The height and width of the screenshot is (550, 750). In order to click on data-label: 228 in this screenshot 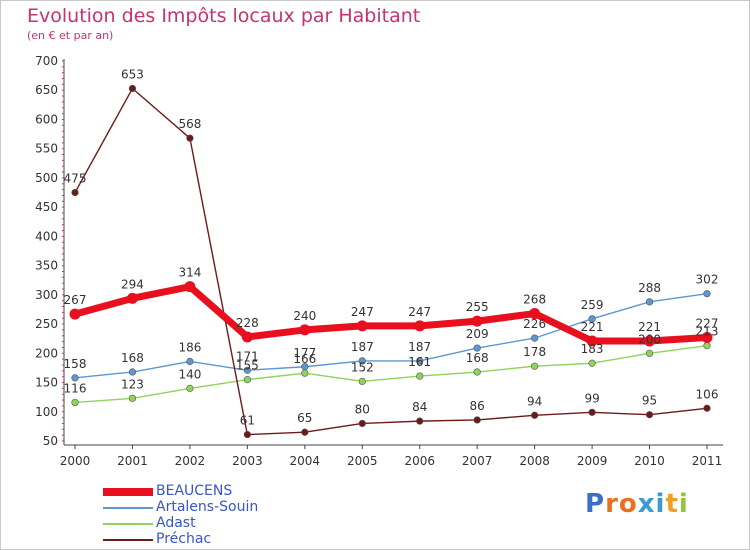, I will do `click(247, 323)`.